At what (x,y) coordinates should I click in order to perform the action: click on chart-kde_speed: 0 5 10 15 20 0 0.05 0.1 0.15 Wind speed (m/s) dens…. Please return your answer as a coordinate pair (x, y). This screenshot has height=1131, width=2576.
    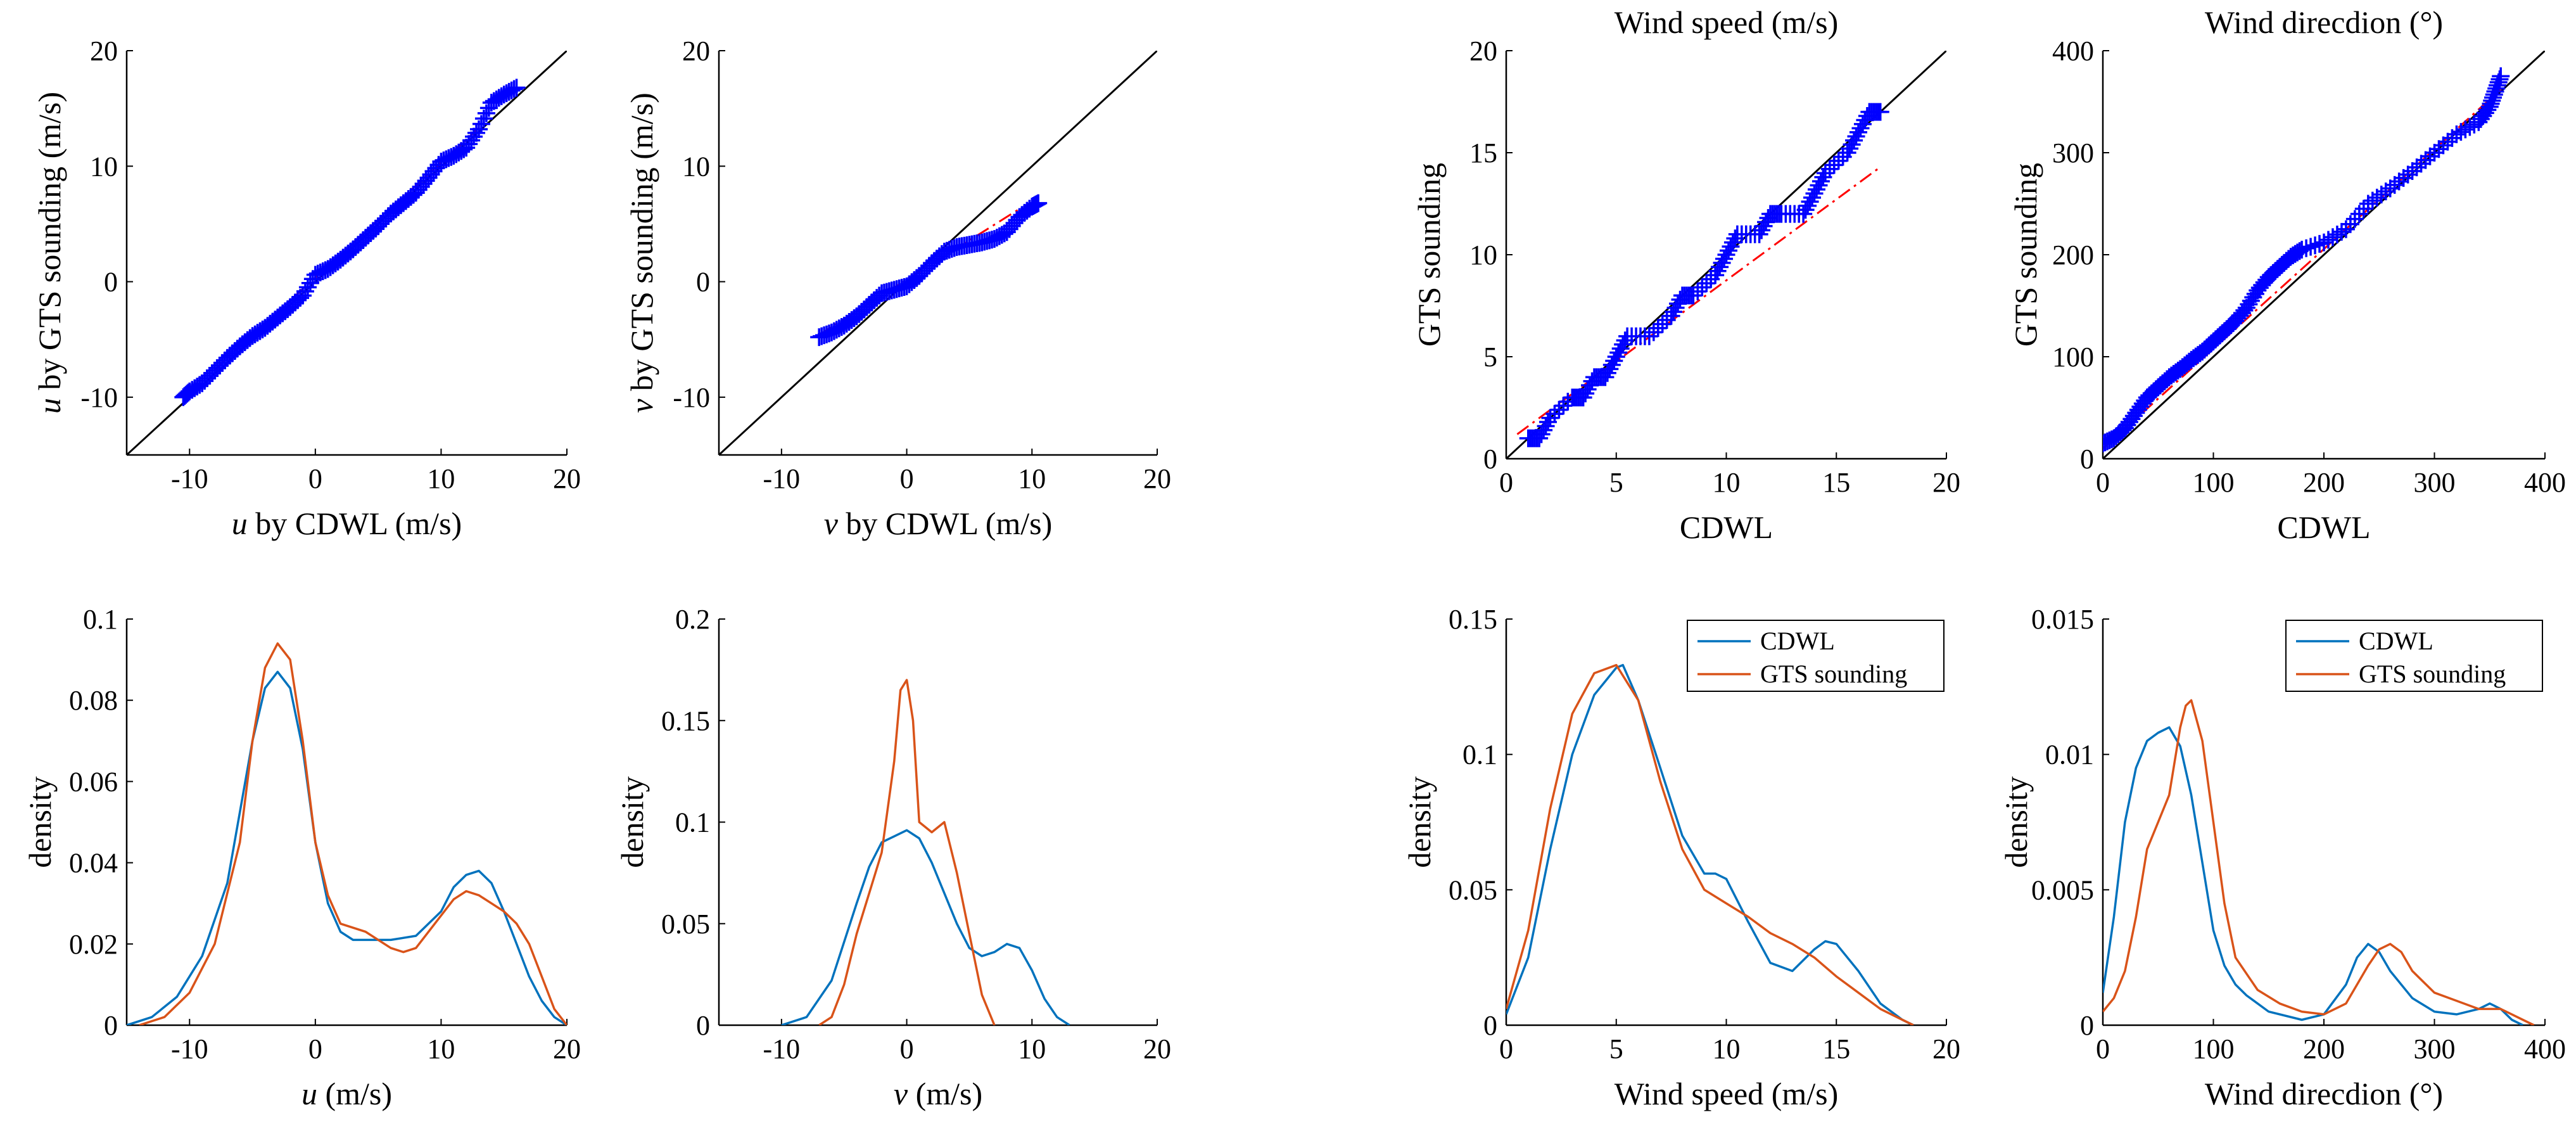
    Looking at the image, I should click on (1681, 857).